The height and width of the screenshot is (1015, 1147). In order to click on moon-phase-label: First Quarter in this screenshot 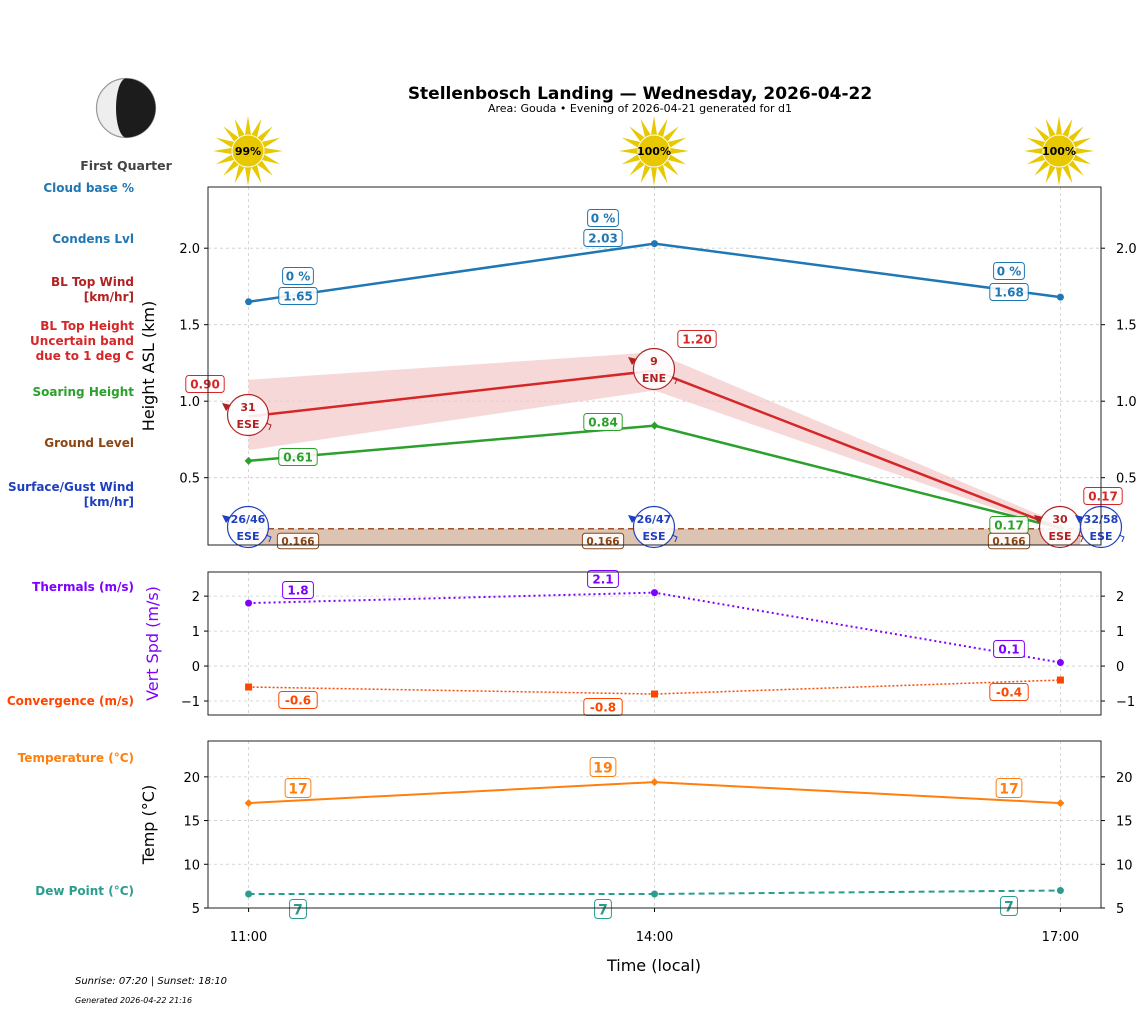, I will do `click(126, 165)`.